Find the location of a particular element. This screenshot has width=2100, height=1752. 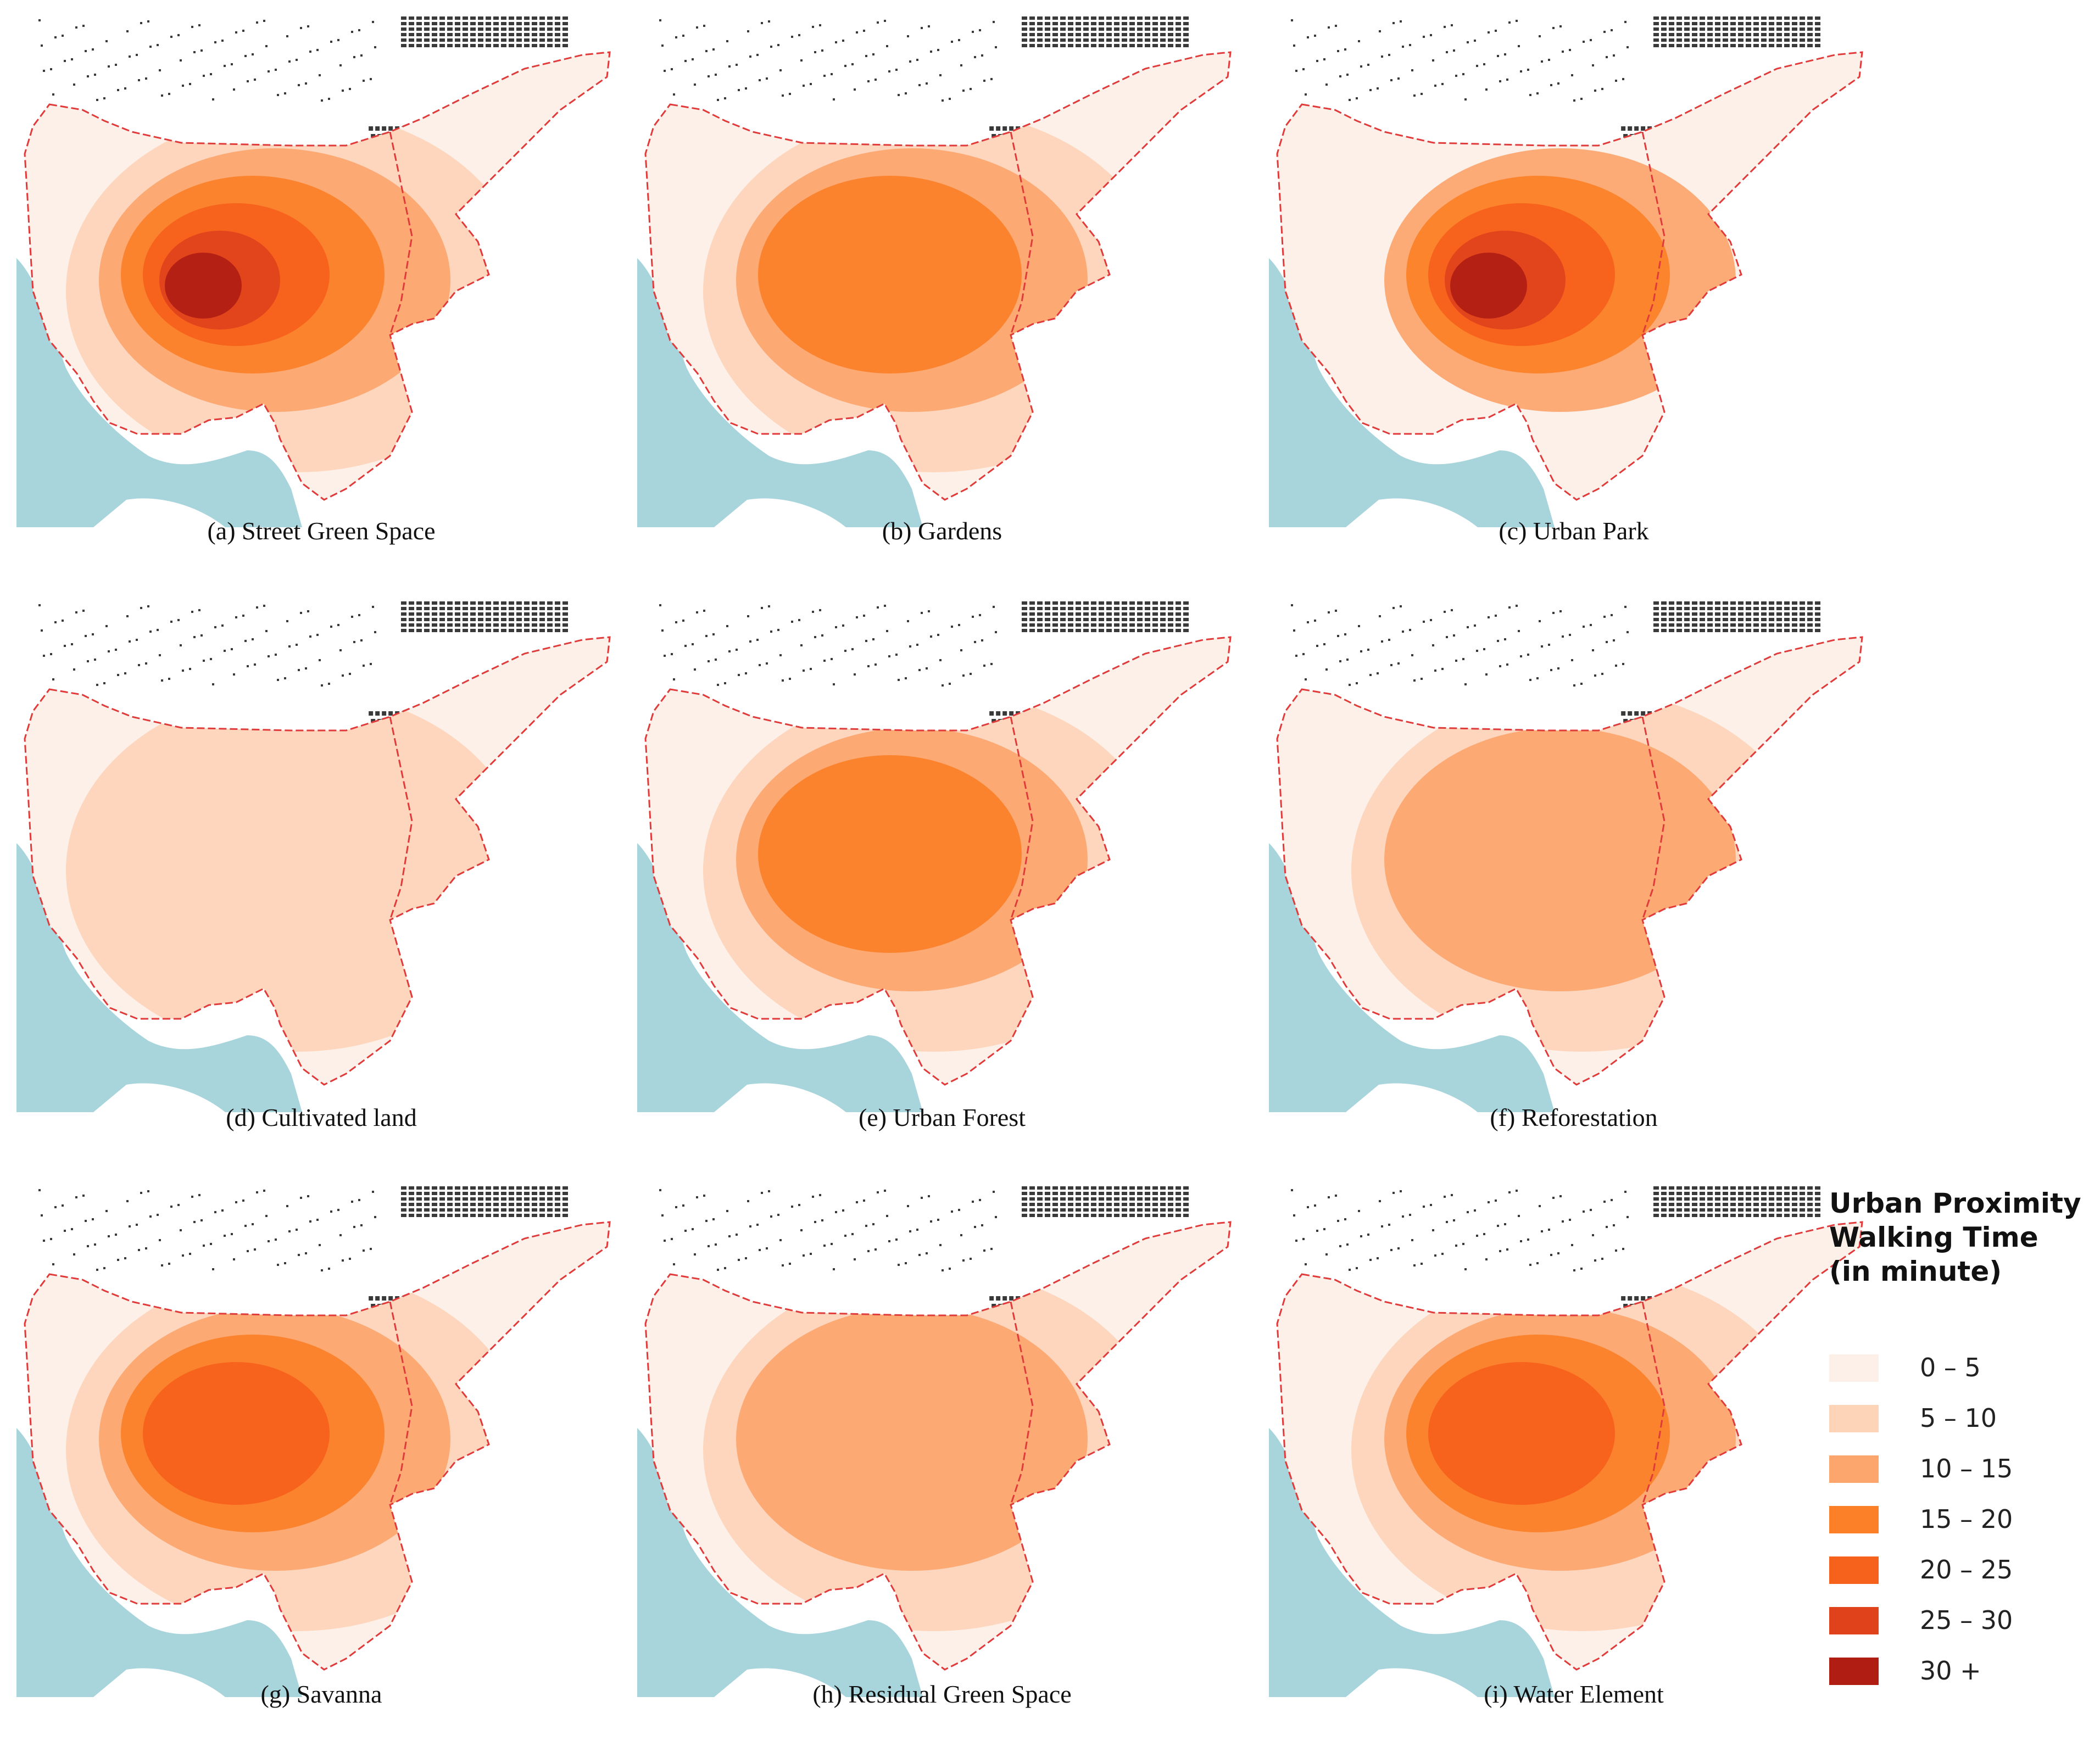

legend-class: 25 – 30 is located at coordinates (1955, 1620).